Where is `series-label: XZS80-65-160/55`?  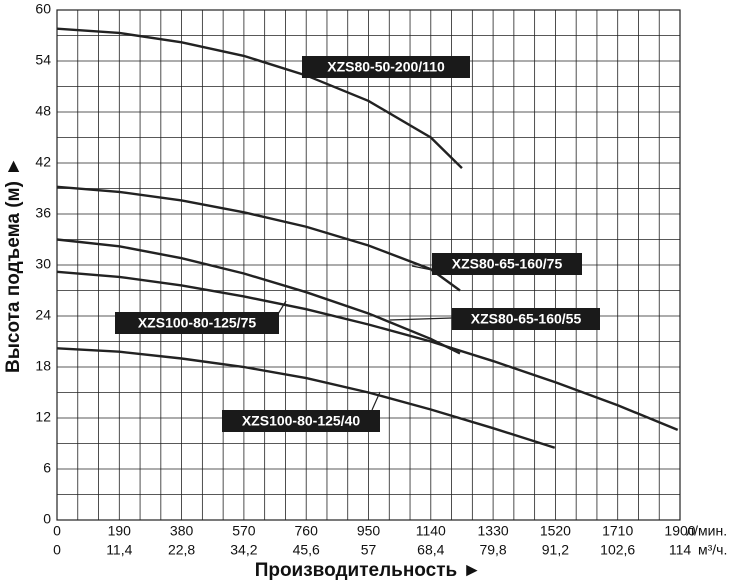 series-label: XZS80-65-160/55 is located at coordinates (526, 319).